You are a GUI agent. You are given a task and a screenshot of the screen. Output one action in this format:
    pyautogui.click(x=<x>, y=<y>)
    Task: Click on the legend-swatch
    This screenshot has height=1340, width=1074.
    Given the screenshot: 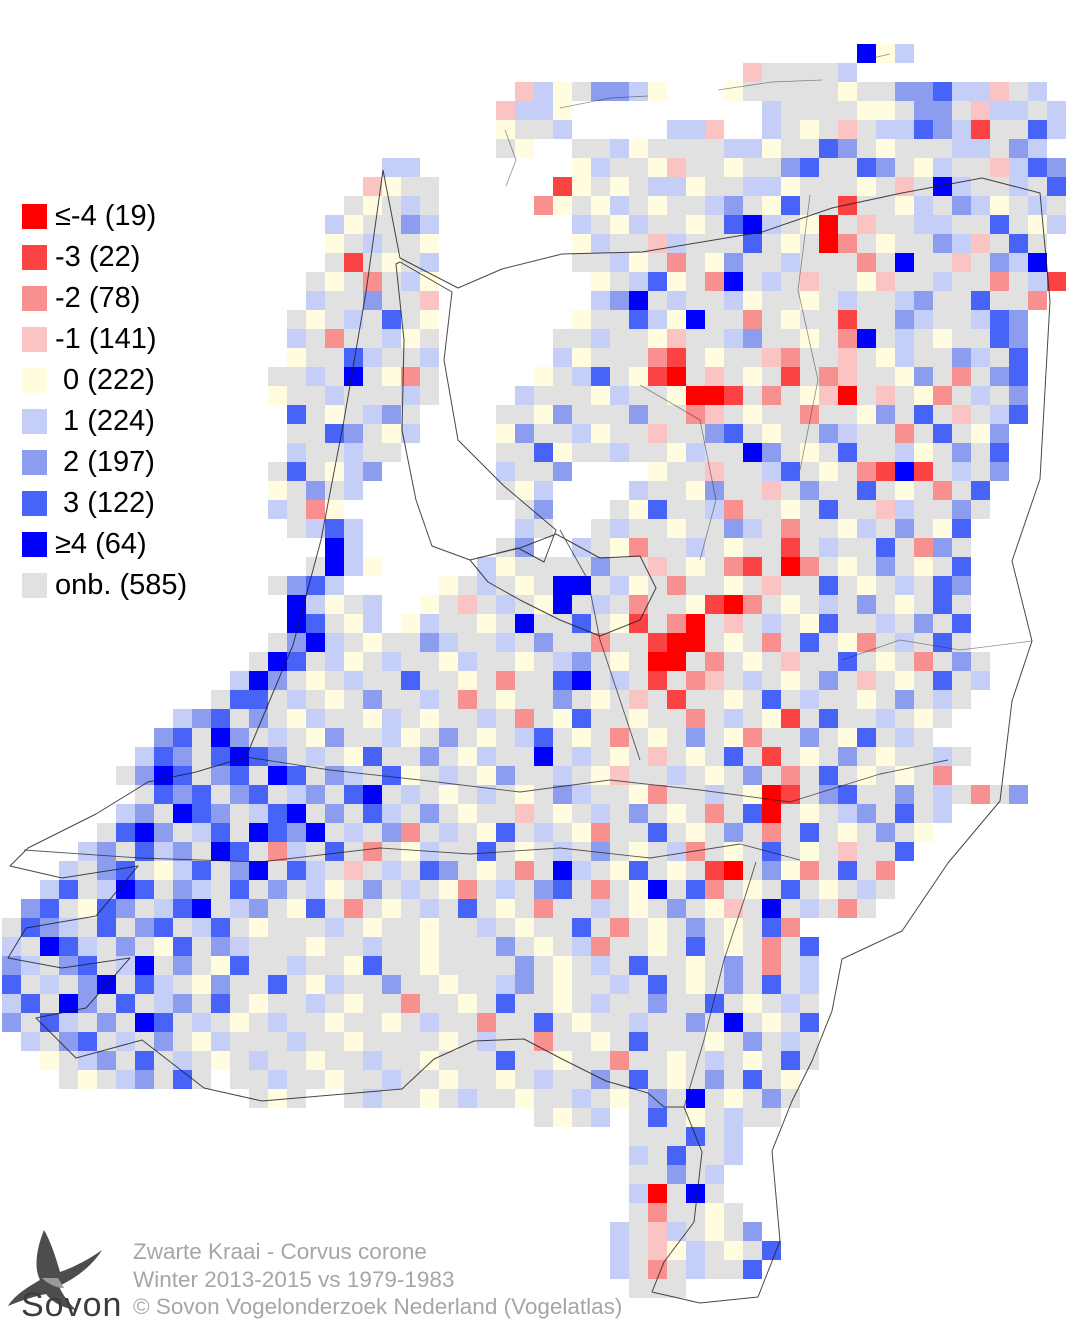 What is the action you would take?
    pyautogui.click(x=34, y=462)
    